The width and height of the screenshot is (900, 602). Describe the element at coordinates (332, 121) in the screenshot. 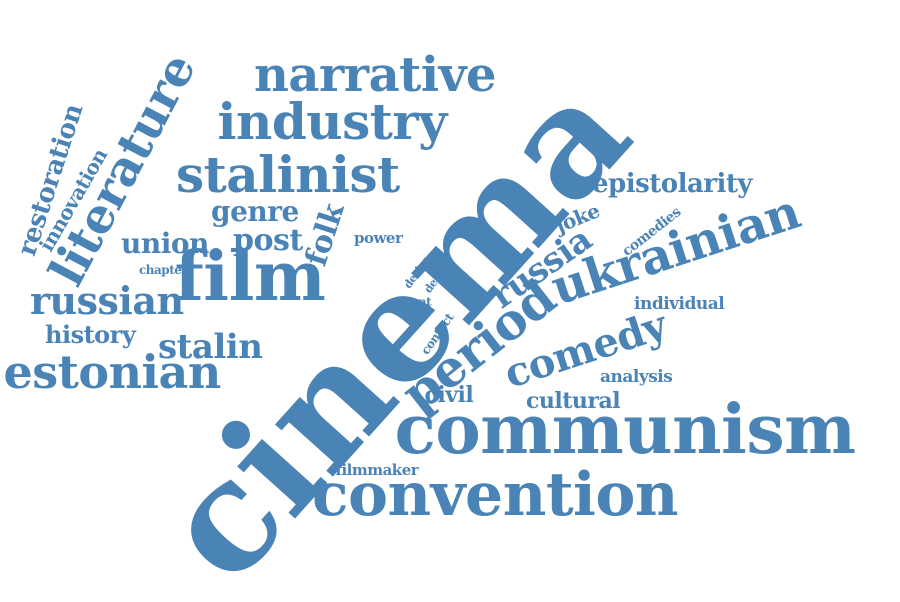

I see `word-industry: industry` at that location.